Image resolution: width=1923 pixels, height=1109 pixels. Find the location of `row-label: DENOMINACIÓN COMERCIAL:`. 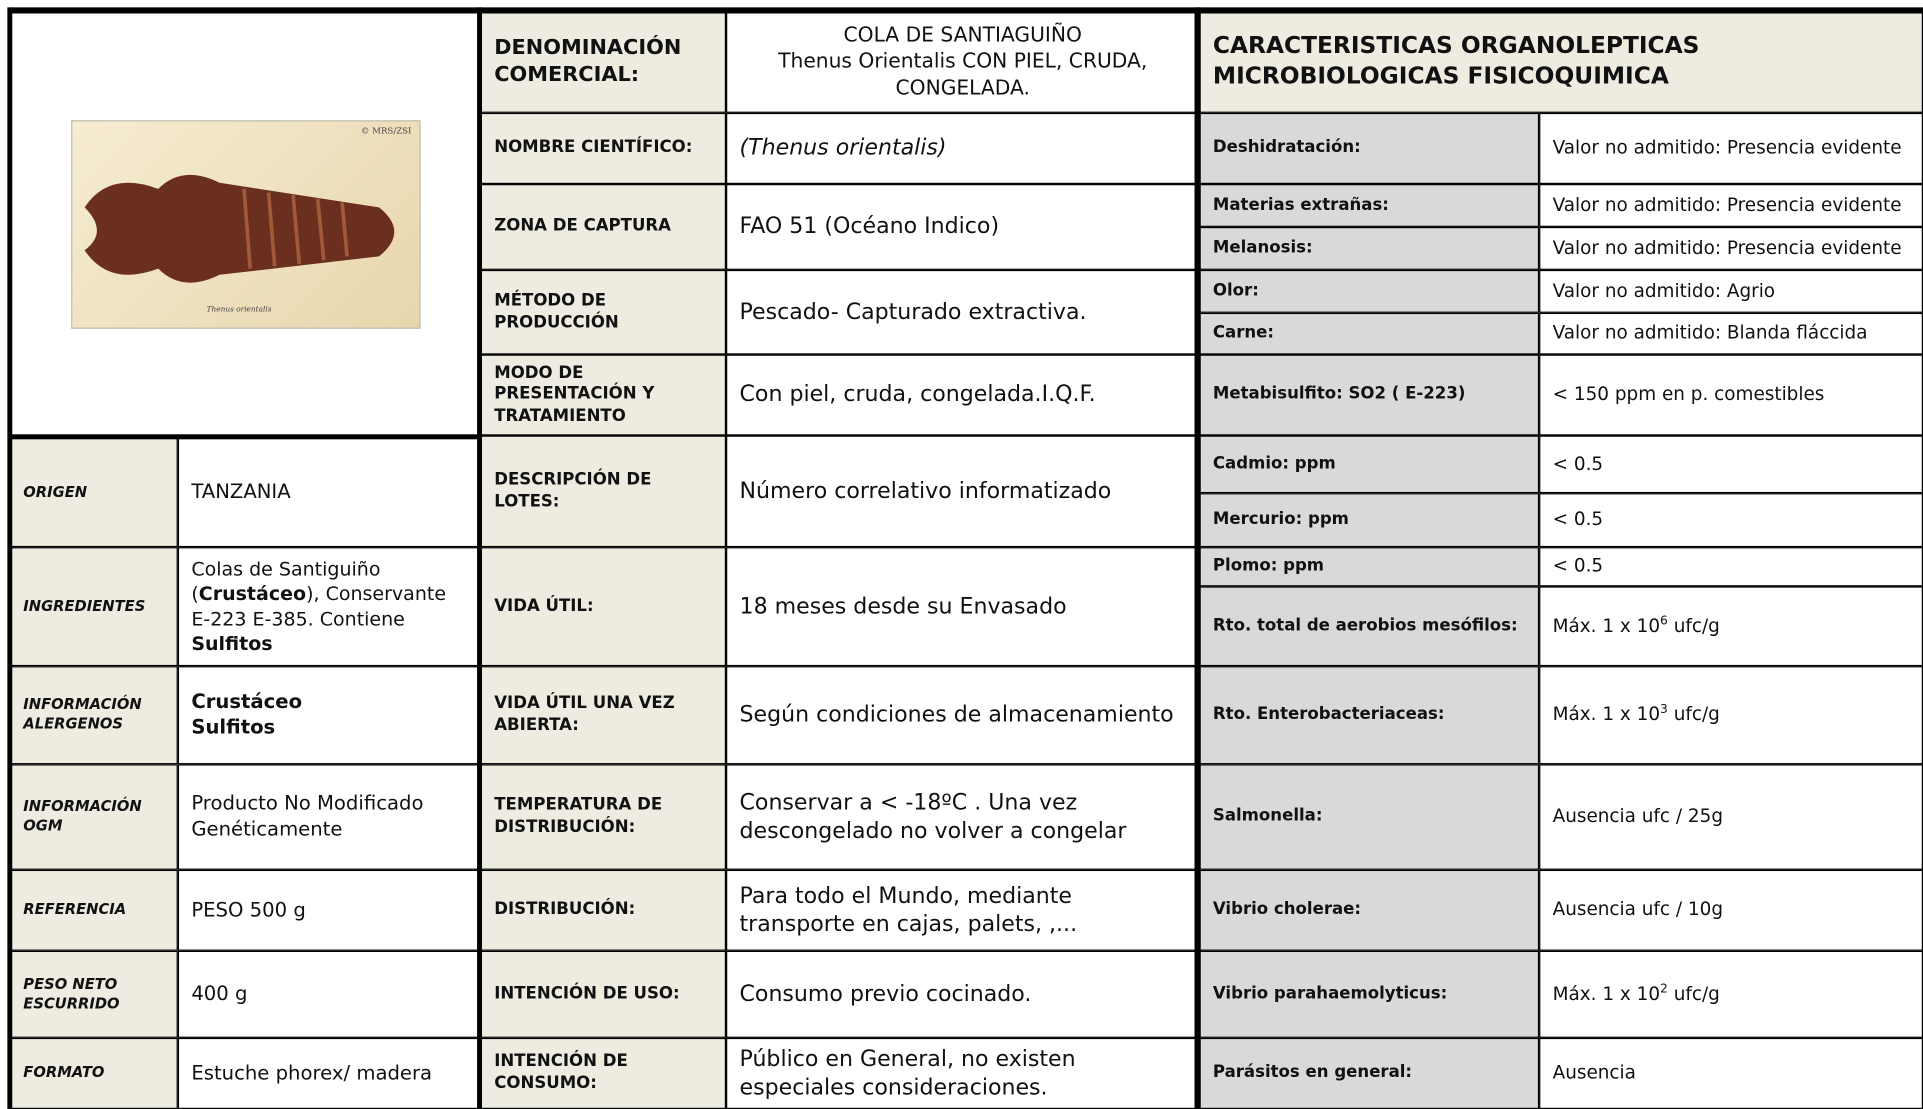

row-label: DENOMINACIÓN COMERCIAL: is located at coordinates (603, 61).